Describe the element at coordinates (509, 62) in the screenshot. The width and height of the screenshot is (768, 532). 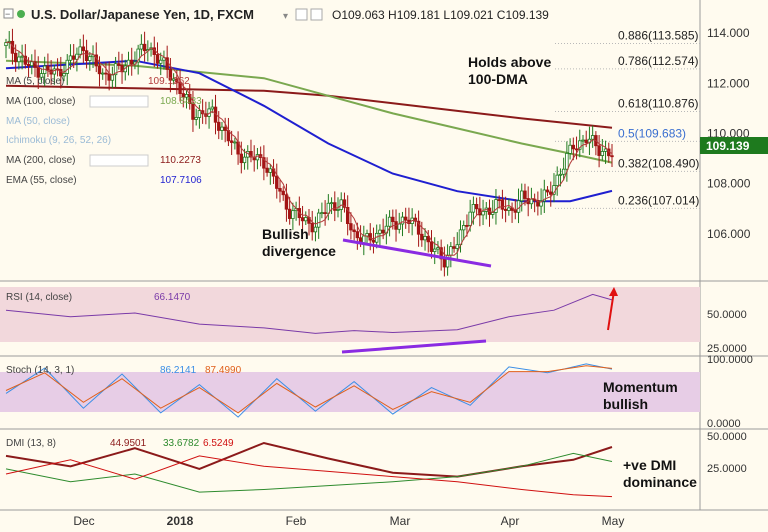
I see `dma-note-line1: Holds above` at that location.